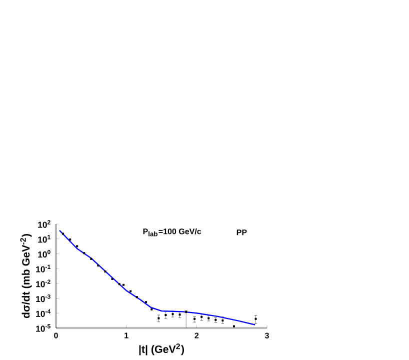 The width and height of the screenshot is (409, 360). Describe the element at coordinates (157, 278) in the screenshot. I see `line-series` at that location.